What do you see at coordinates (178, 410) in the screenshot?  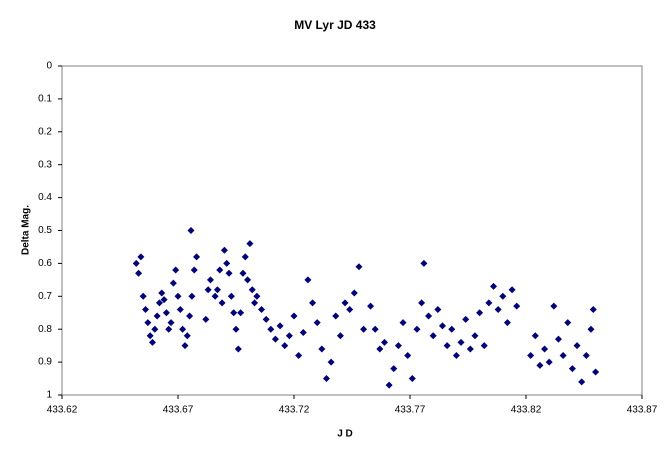 I see `x-tick-label: 433.67` at bounding box center [178, 410].